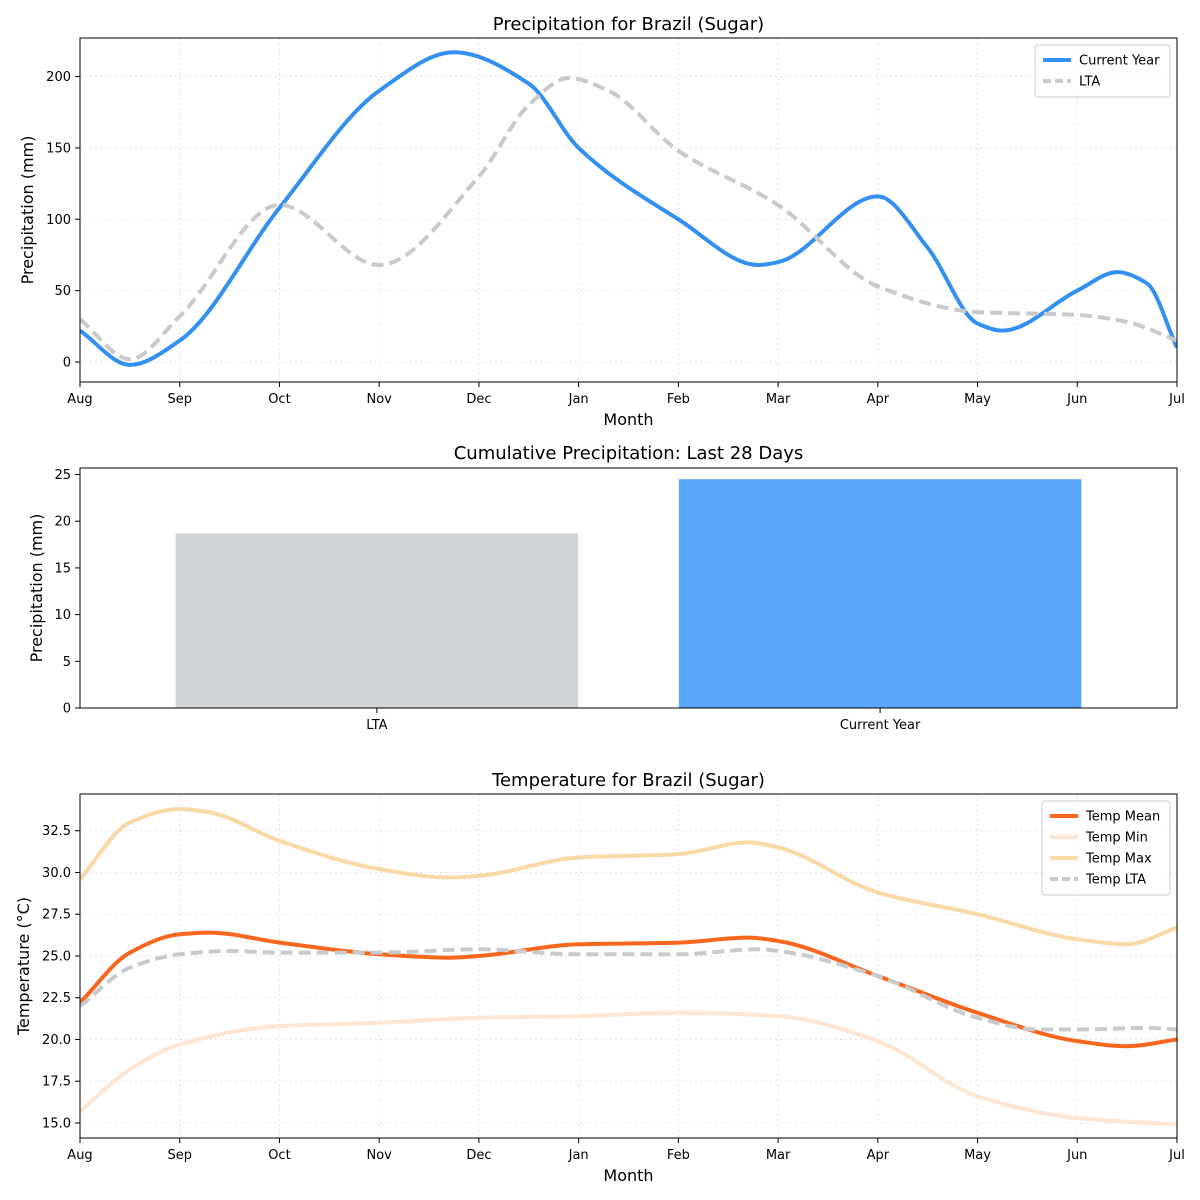 The width and height of the screenshot is (1200, 1200). I want to click on y-tick-label: 15.0, so click(56, 1123).